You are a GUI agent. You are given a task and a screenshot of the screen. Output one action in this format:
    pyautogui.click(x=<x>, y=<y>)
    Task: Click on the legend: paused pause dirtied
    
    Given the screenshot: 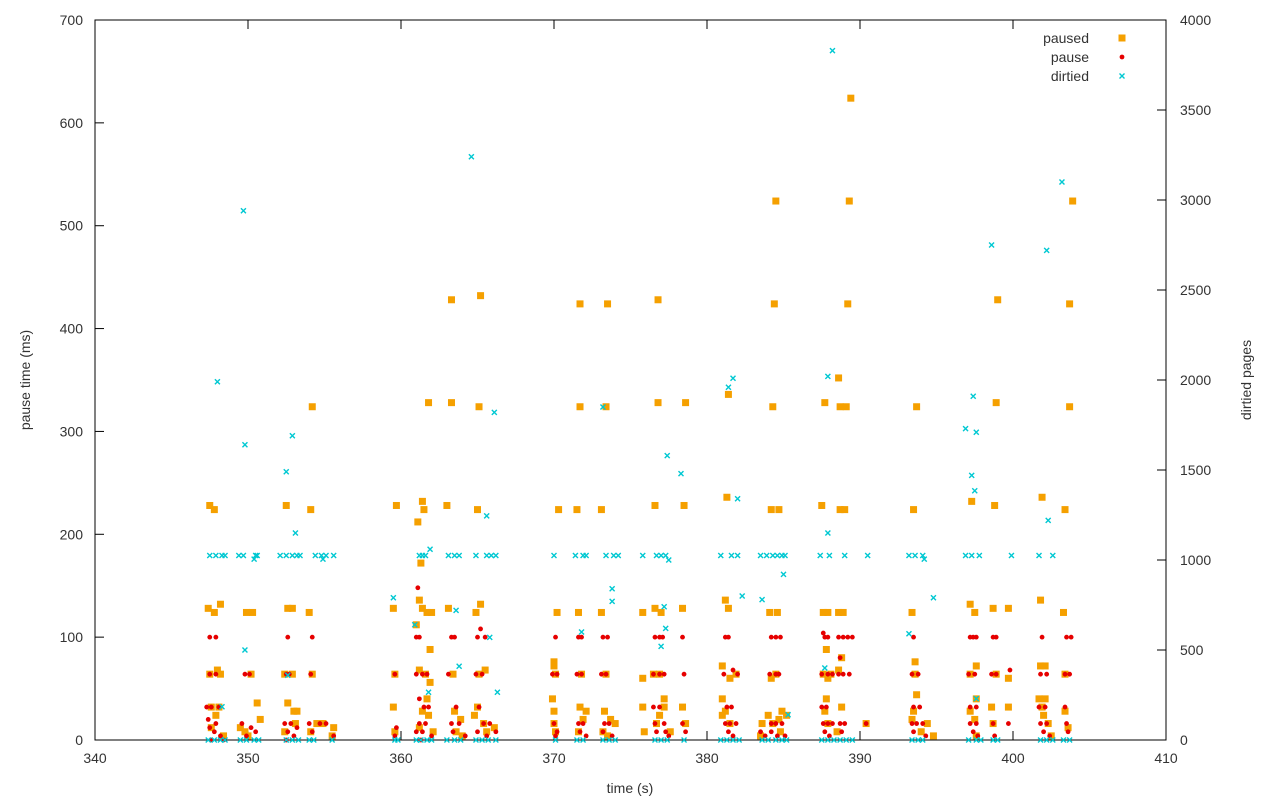 What is the action you would take?
    pyautogui.click(x=1084, y=57)
    